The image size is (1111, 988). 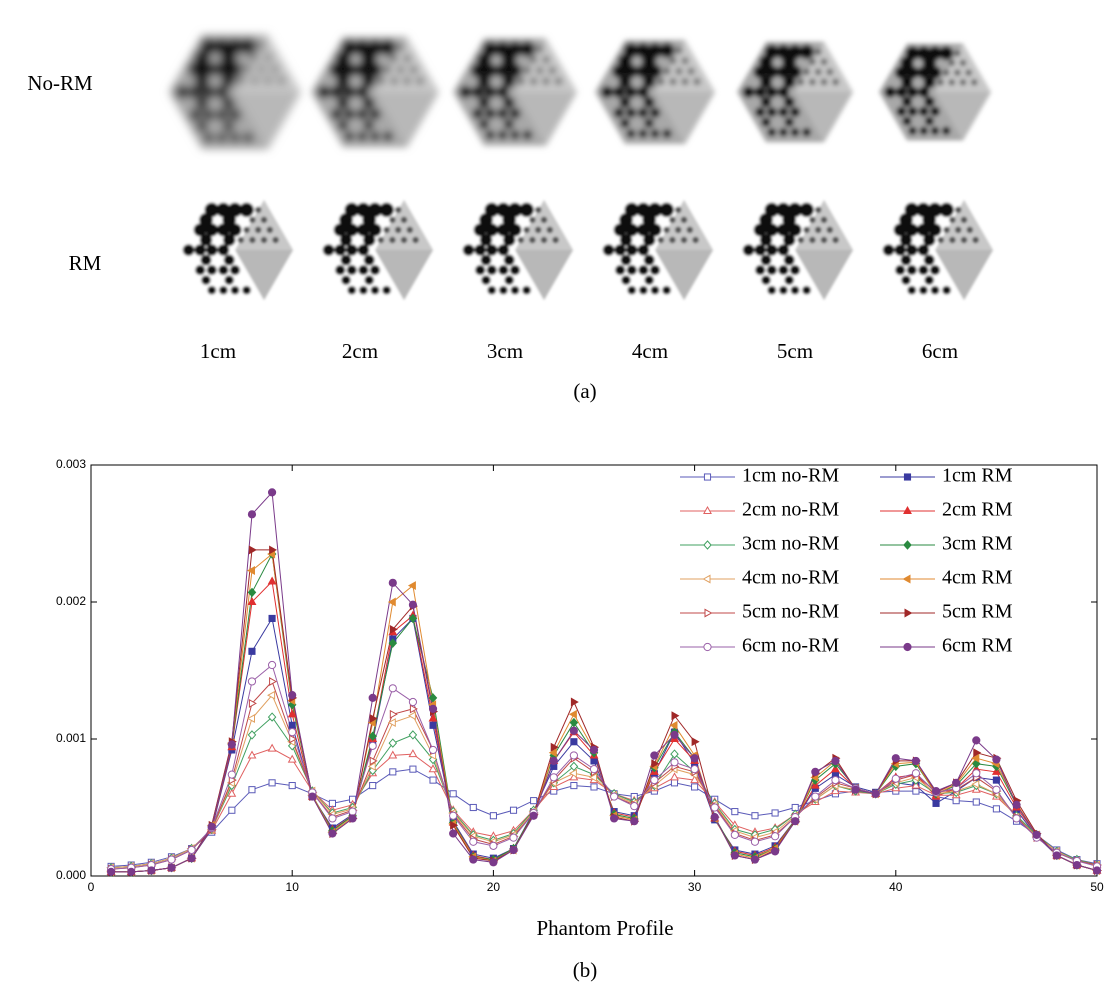 I want to click on legend-entry: 2cm no-RM, so click(x=759, y=510).